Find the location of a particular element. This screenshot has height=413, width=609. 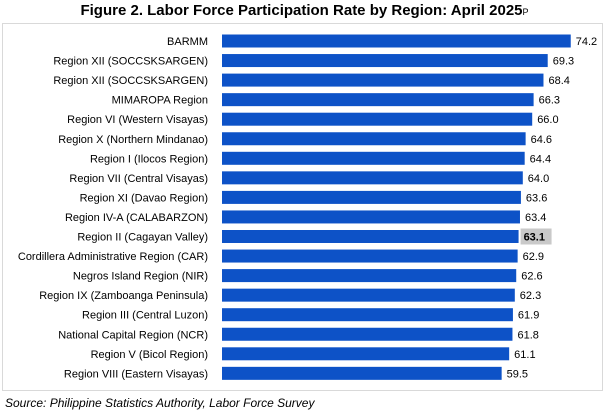

data-label: 66.0 is located at coordinates (547, 120).